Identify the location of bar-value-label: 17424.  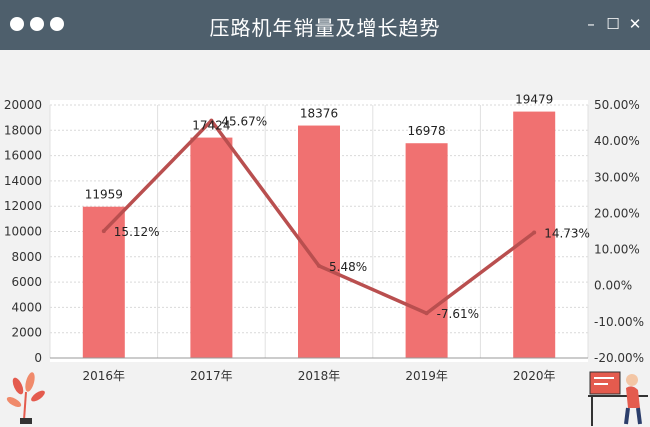
(211, 126).